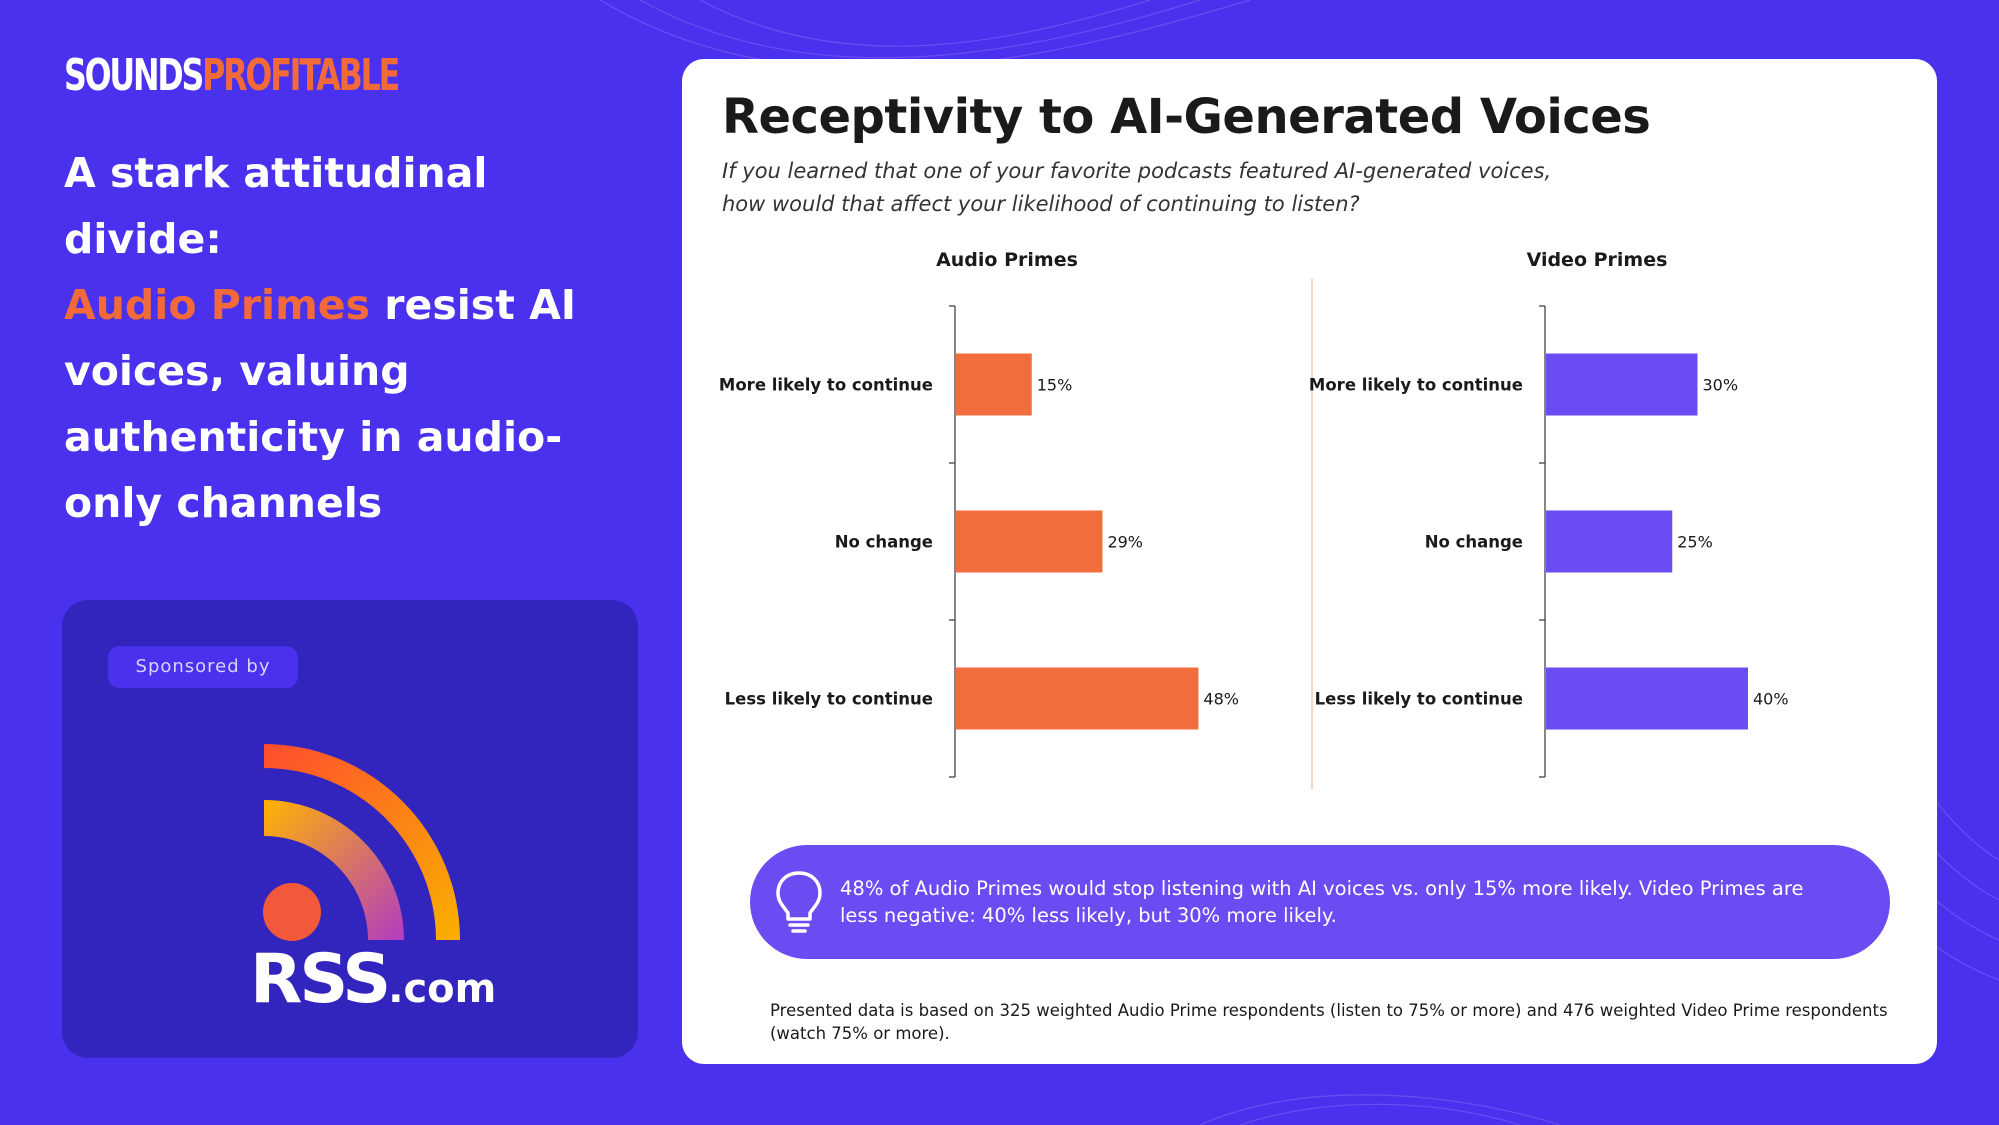 Image resolution: width=1999 pixels, height=1125 pixels. I want to click on video-primes-value-label: 40%, so click(1771, 699).